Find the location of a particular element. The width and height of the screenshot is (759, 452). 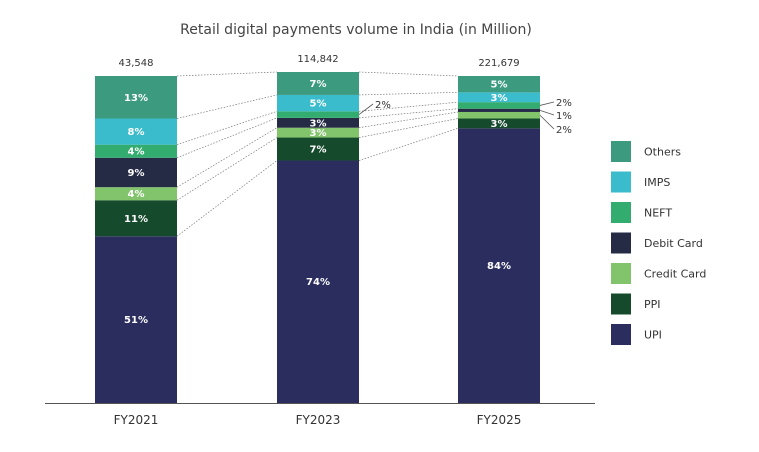

segment-label-fy2021-debit-card: 9% is located at coordinates (136, 173).